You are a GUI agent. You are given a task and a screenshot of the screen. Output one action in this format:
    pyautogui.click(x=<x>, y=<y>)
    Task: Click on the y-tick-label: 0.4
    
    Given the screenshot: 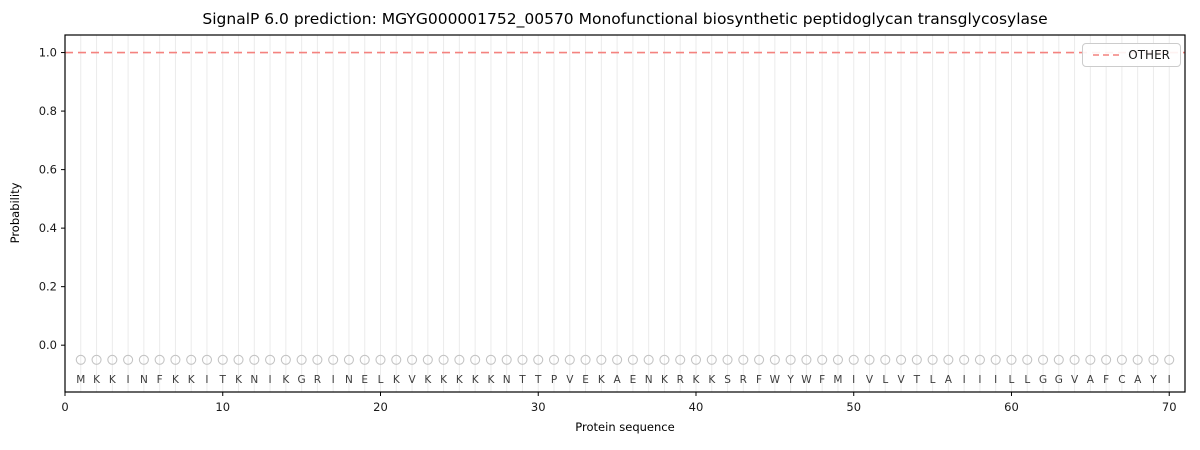 What is the action you would take?
    pyautogui.click(x=48, y=228)
    